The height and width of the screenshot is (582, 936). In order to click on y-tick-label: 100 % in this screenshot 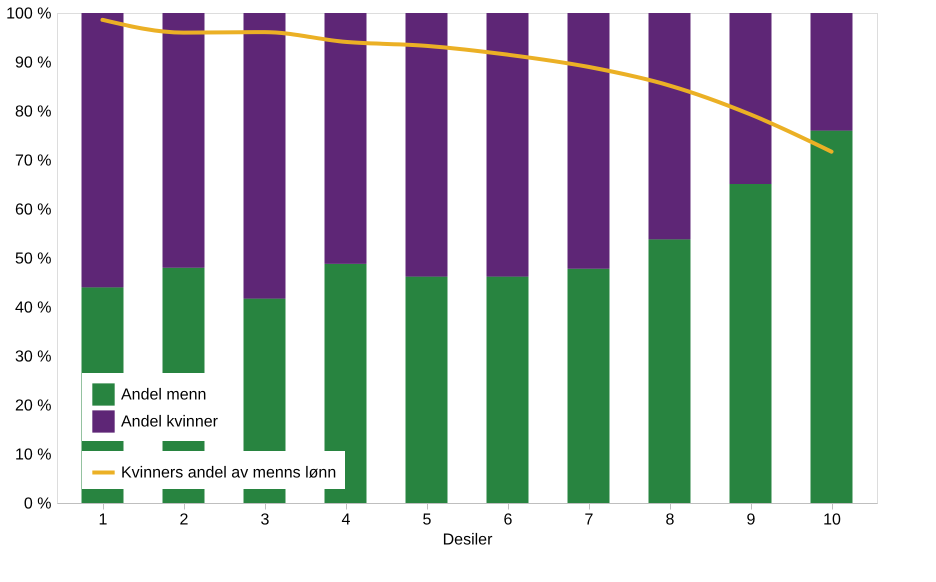, I will do `click(29, 14)`.